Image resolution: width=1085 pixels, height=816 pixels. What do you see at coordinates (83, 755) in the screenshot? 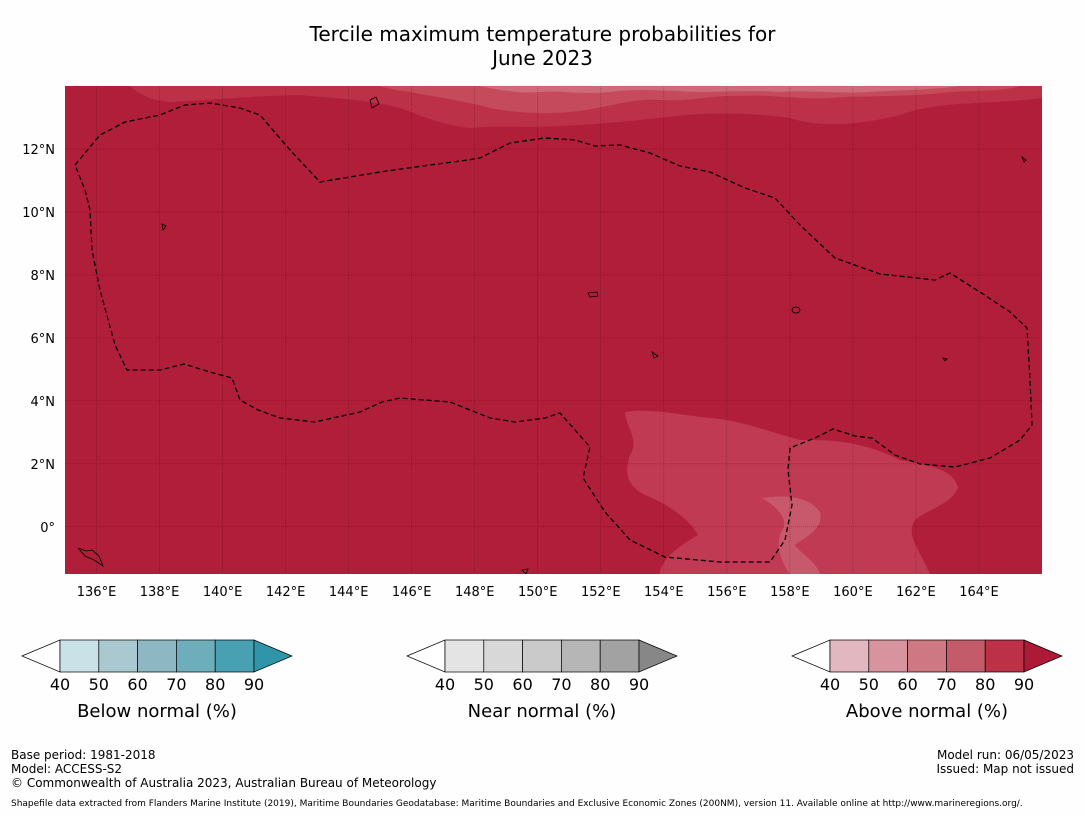
I see `base-period-text: Base period: 1981-2018` at bounding box center [83, 755].